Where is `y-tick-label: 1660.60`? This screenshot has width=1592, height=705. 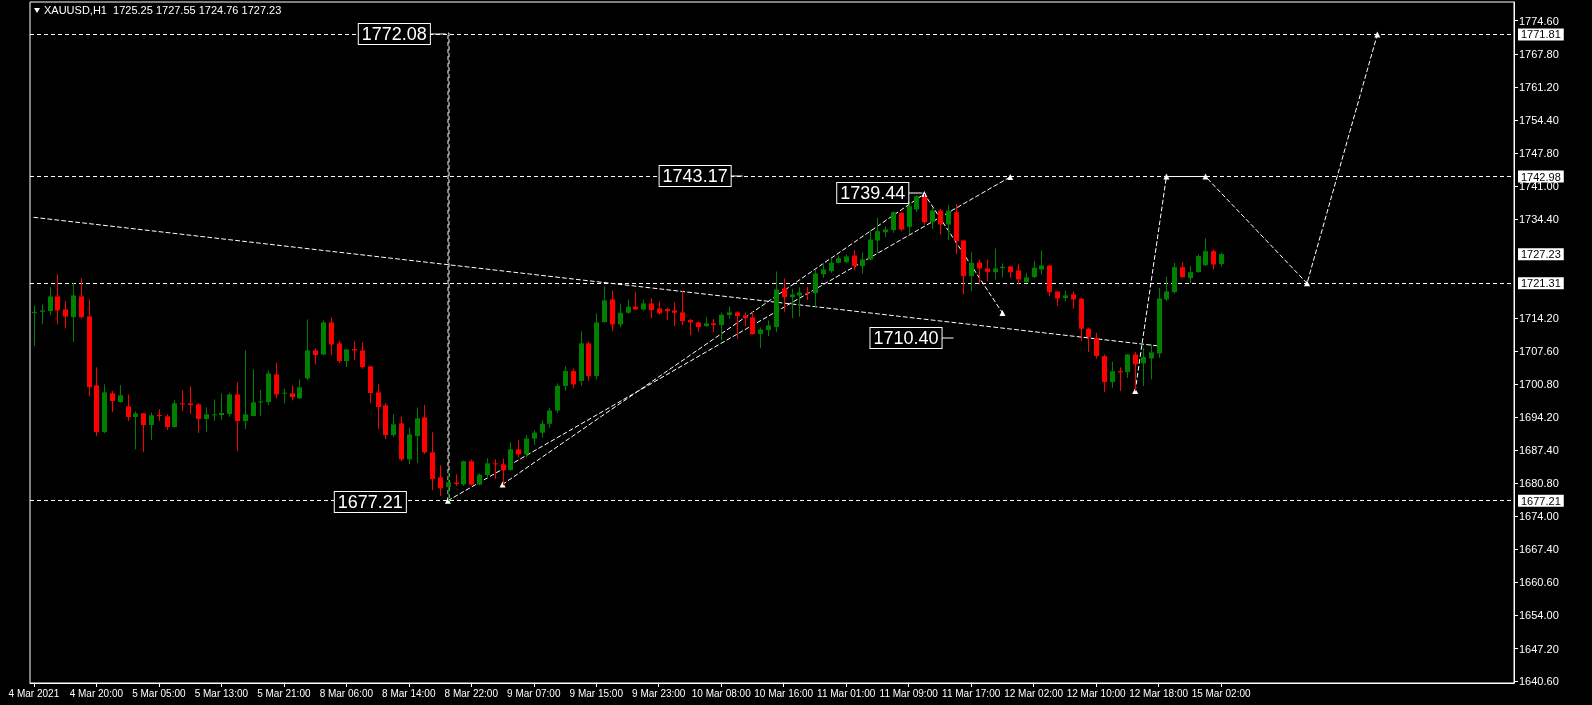
y-tick-label: 1660.60 is located at coordinates (1539, 582).